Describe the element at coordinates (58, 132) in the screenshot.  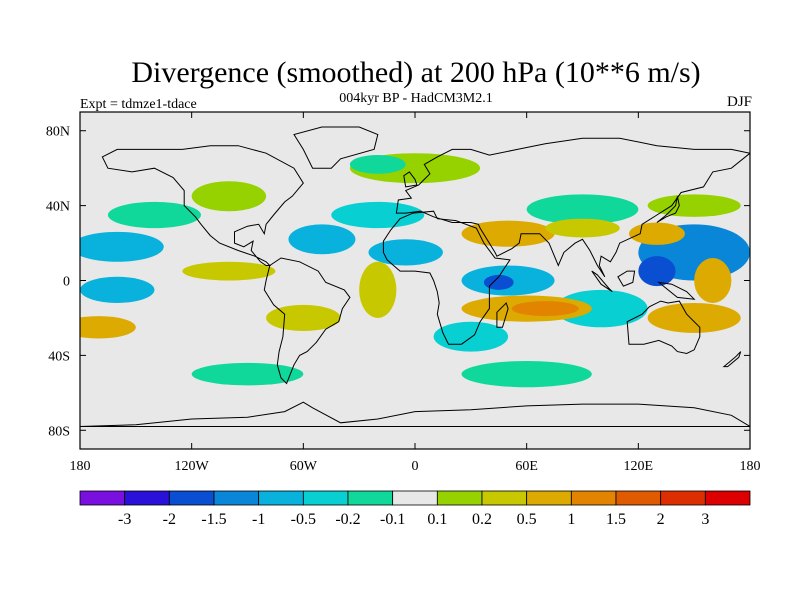
I see `y-tick-label: 80N` at that location.